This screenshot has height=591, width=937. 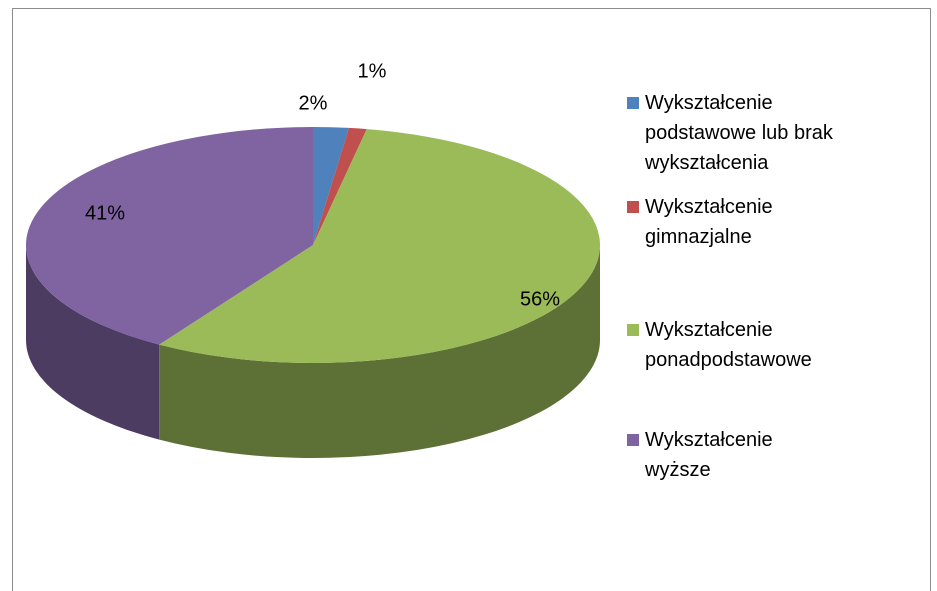 What do you see at coordinates (709, 455) in the screenshot?
I see `legend-label: Wykształcenie wyższe` at bounding box center [709, 455].